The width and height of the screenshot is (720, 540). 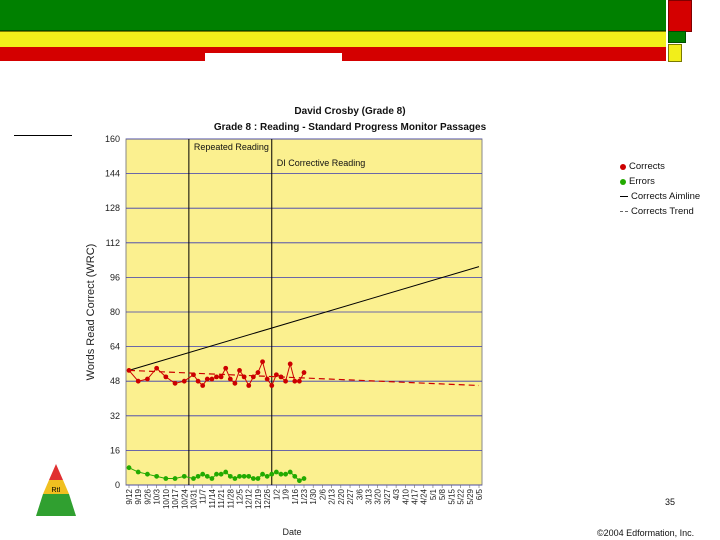 I want to click on x-tick-label: 12/26, so click(x=267, y=498).